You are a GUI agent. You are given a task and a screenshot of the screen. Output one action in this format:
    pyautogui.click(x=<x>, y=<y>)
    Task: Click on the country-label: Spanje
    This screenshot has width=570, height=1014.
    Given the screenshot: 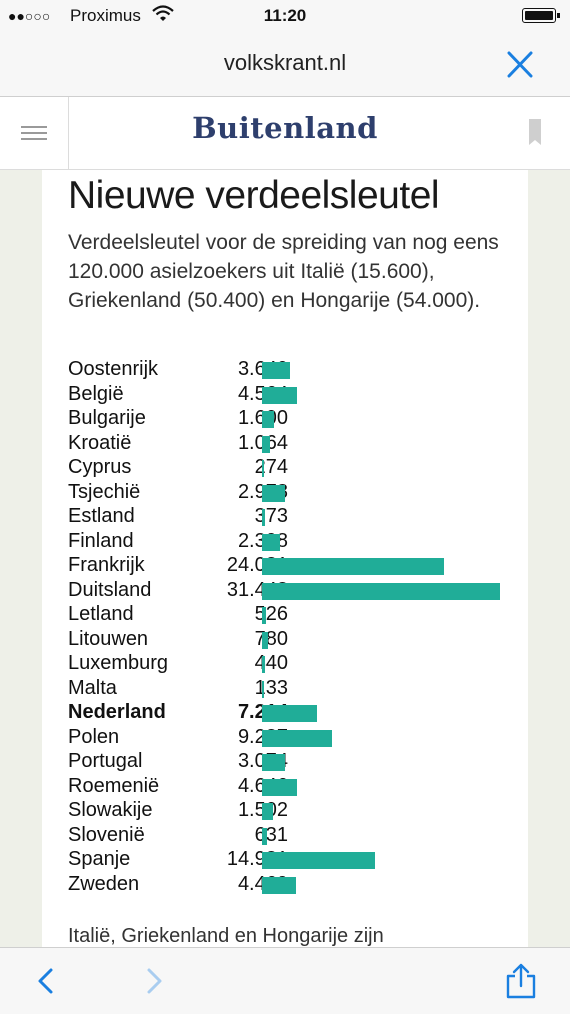 What is the action you would take?
    pyautogui.click(x=99, y=859)
    